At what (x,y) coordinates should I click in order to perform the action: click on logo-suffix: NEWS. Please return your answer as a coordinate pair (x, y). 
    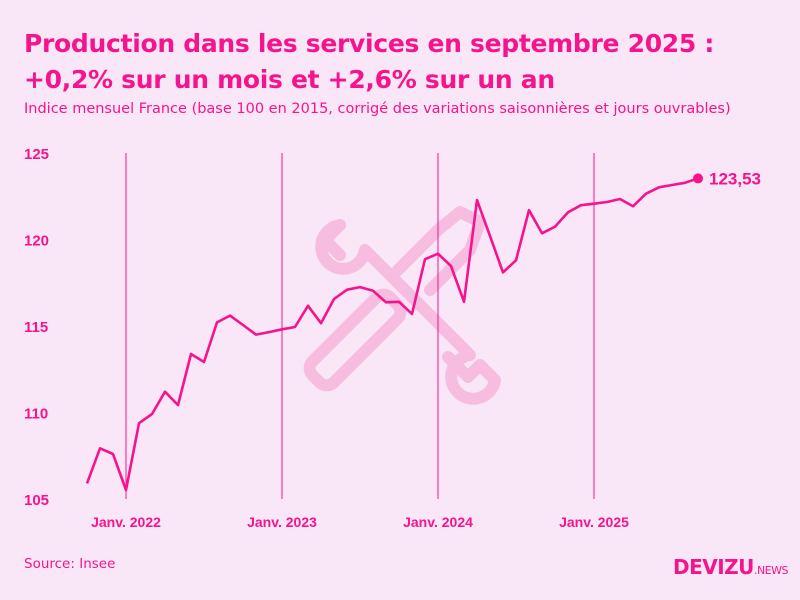
    Looking at the image, I should click on (772, 570).